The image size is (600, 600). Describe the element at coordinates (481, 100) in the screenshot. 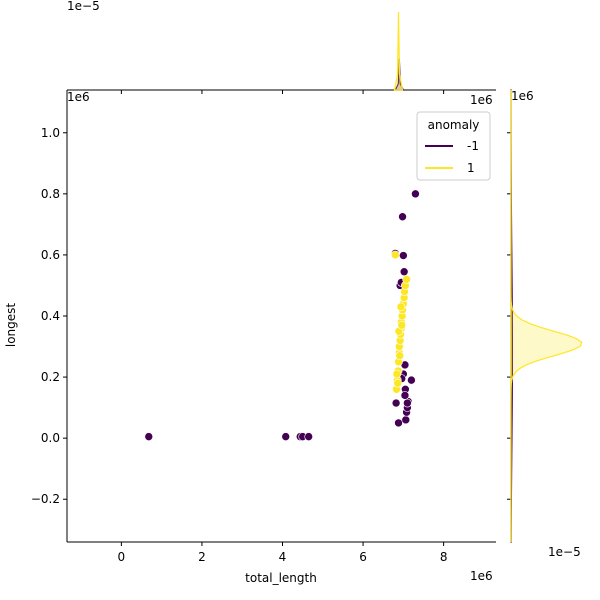

I see `top-marginal-offset-label-lower: 1e6` at that location.